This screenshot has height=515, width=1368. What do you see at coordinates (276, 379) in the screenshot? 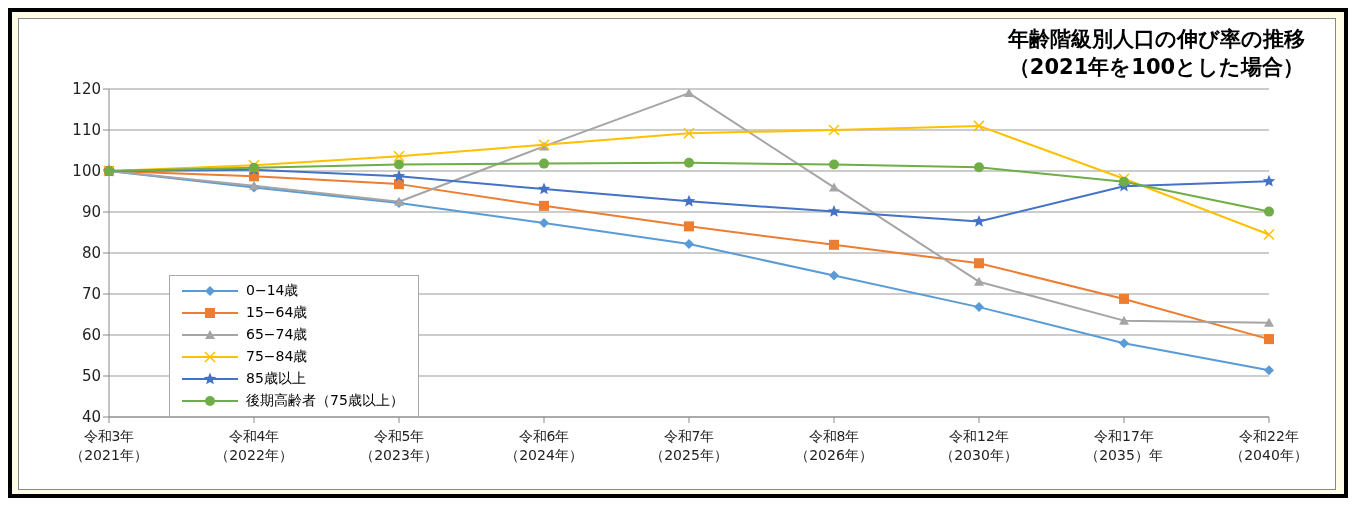
I see `legend-label: 85歳以上` at bounding box center [276, 379].